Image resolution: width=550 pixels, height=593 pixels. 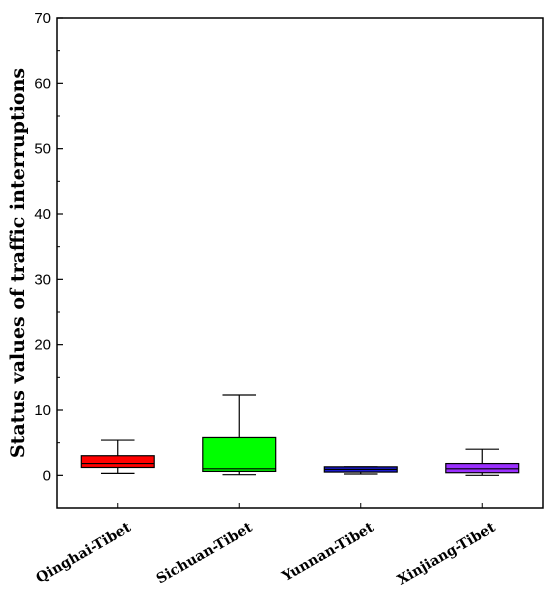 I want to click on y-axis: 0 10 20 30 40 50 60 70, so click(x=48, y=259).